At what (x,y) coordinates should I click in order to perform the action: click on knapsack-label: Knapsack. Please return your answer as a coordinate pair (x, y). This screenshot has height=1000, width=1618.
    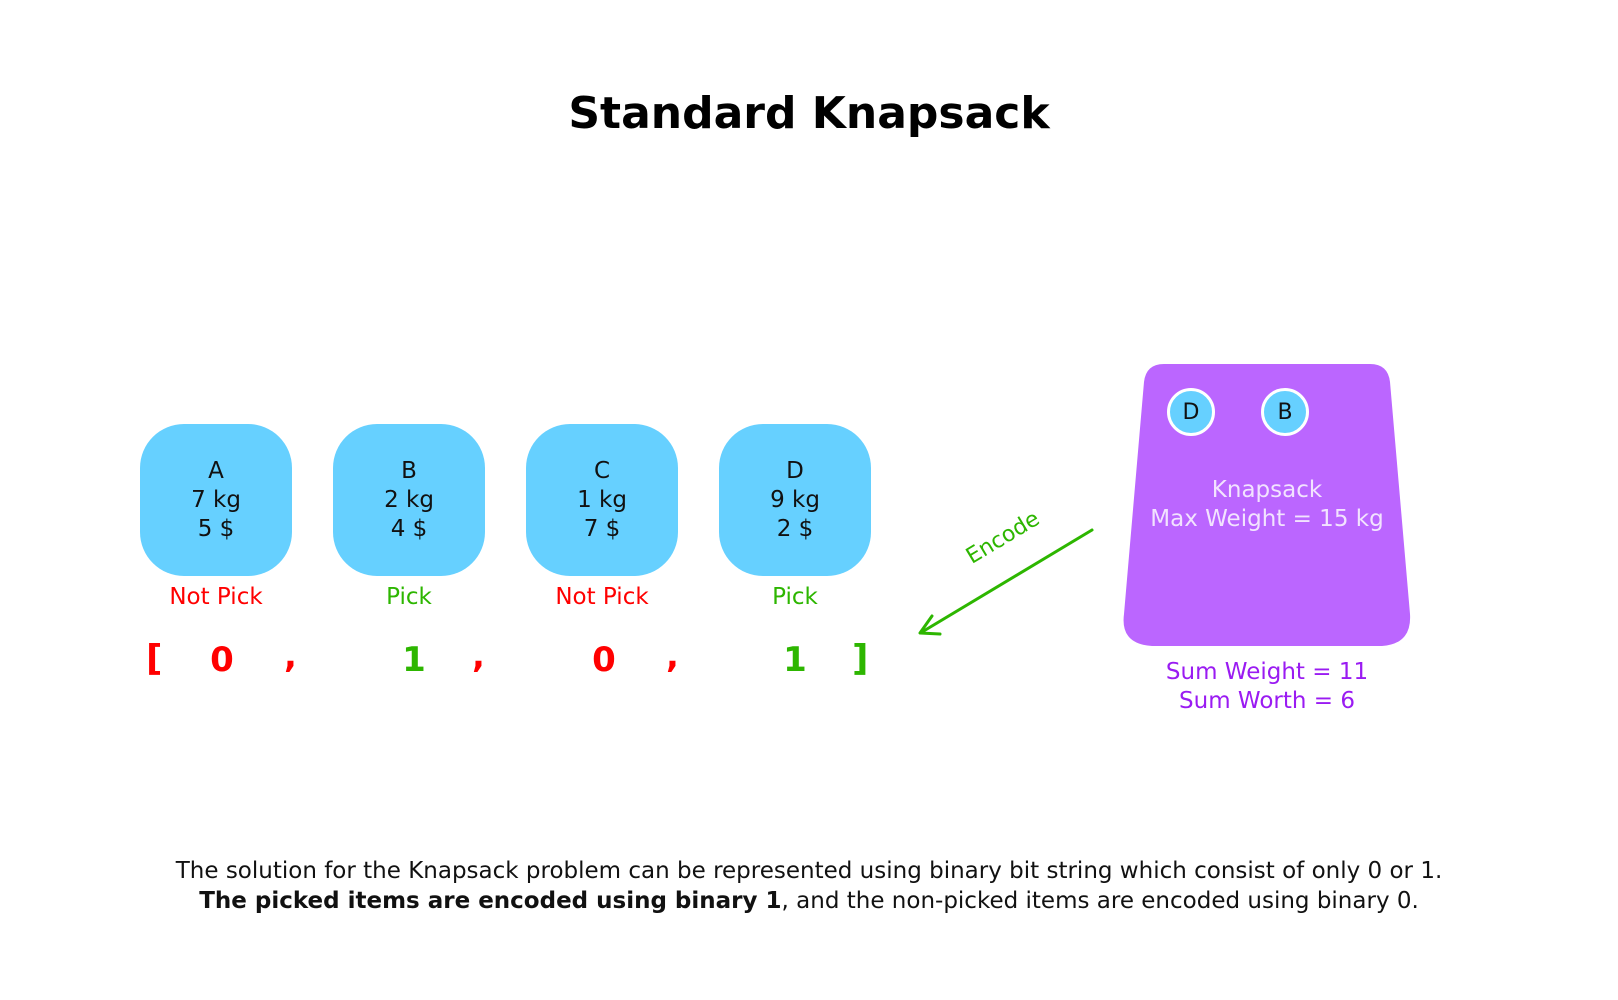
    Looking at the image, I should click on (1267, 490).